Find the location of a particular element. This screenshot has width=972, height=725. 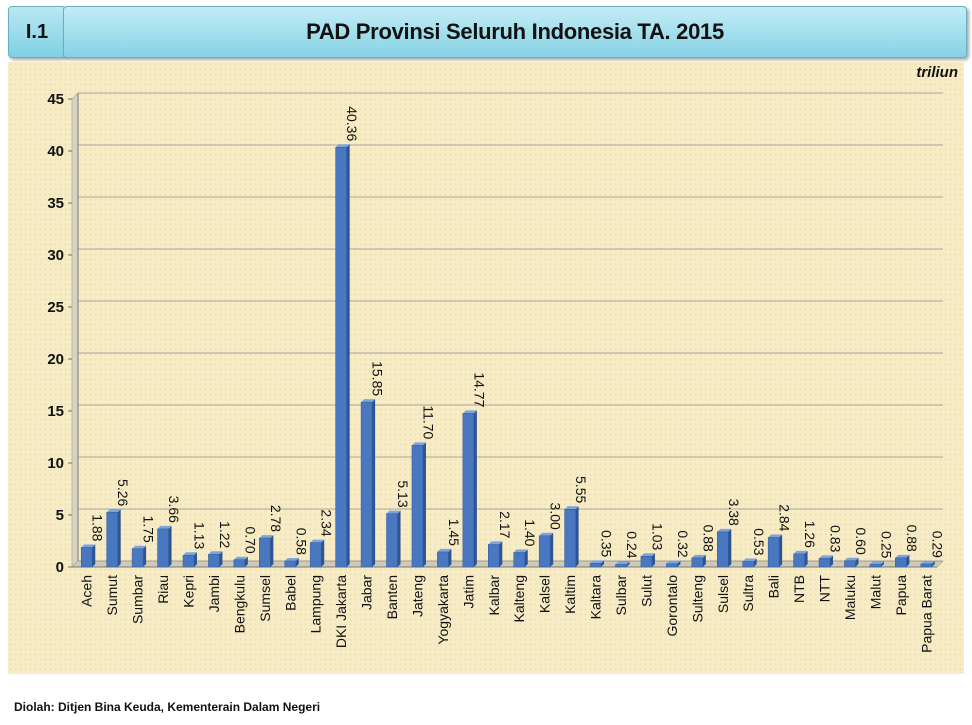

left-side-wall is located at coordinates (75, 330).